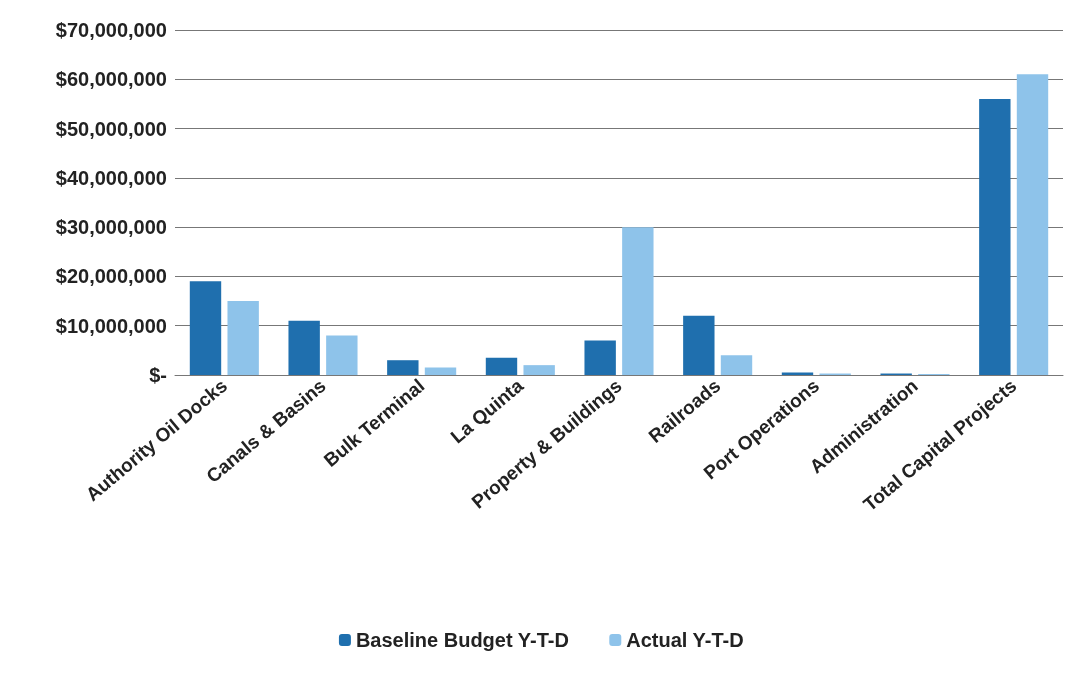  Describe the element at coordinates (111, 79) in the screenshot. I see `y-tick-label: $60,000,000` at that location.